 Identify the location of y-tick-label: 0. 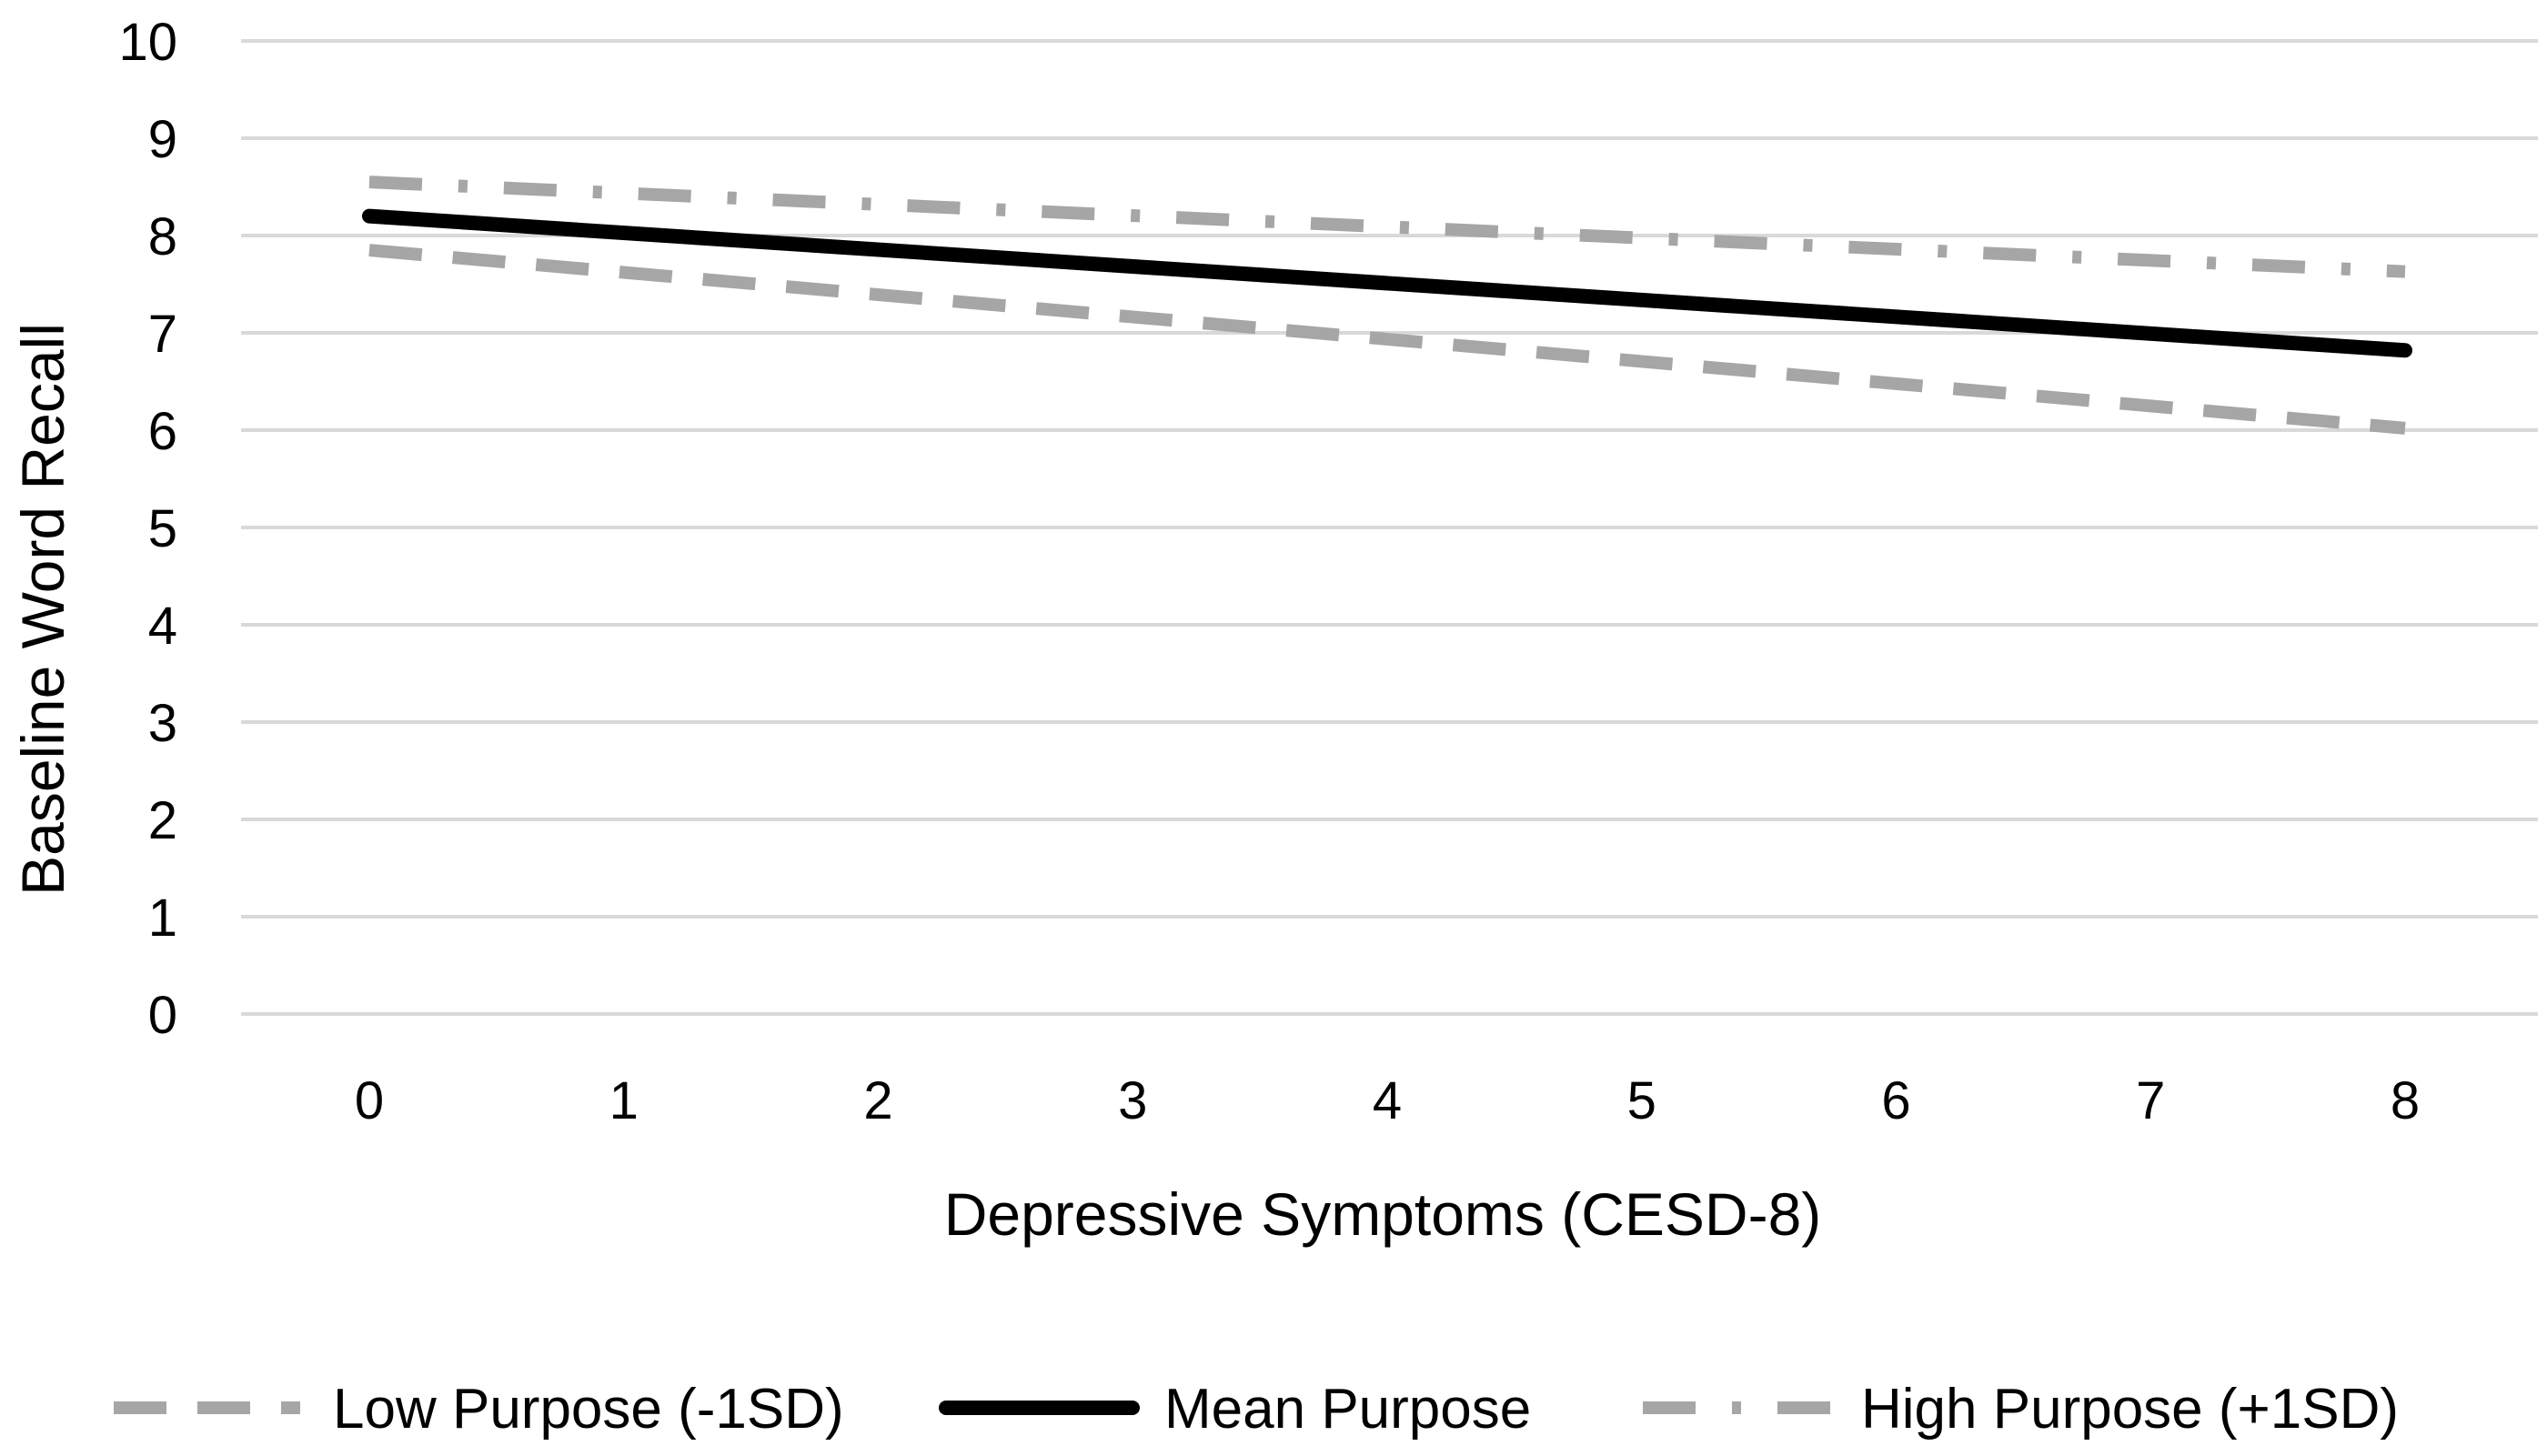
(162, 1016).